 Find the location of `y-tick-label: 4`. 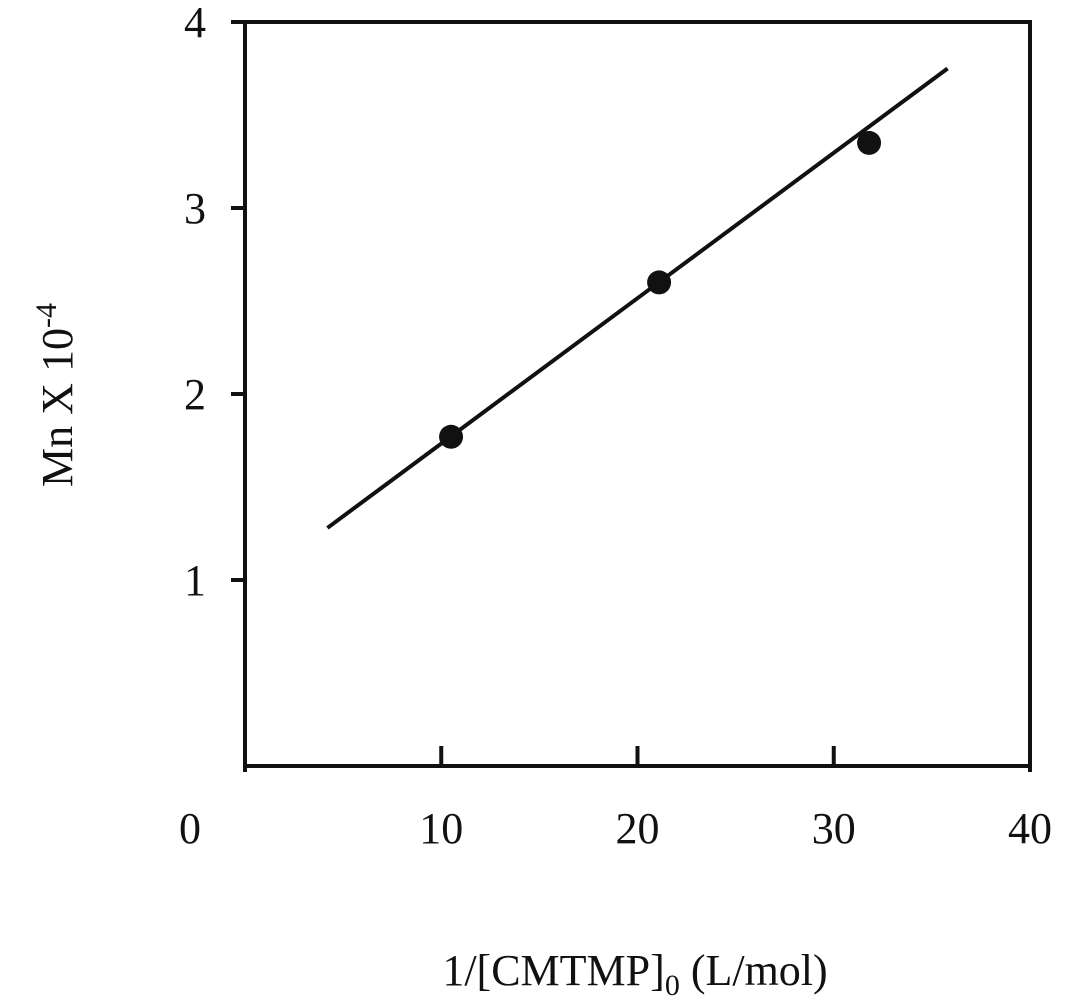

y-tick-label: 4 is located at coordinates (195, 23).